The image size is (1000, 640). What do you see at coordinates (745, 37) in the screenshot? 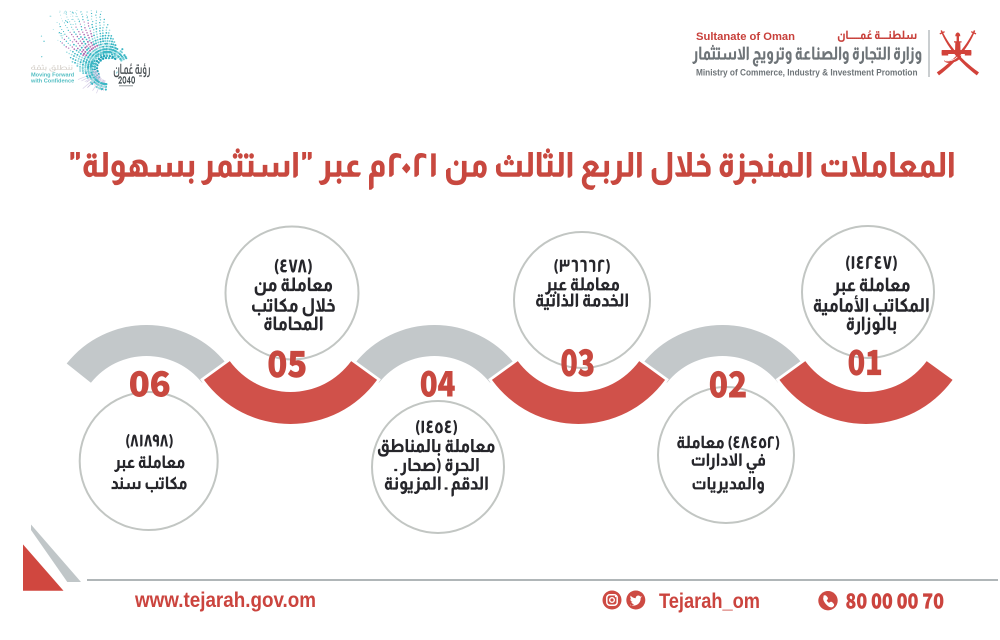
I see `svg-text: Sultanate of Oman` at bounding box center [745, 37].